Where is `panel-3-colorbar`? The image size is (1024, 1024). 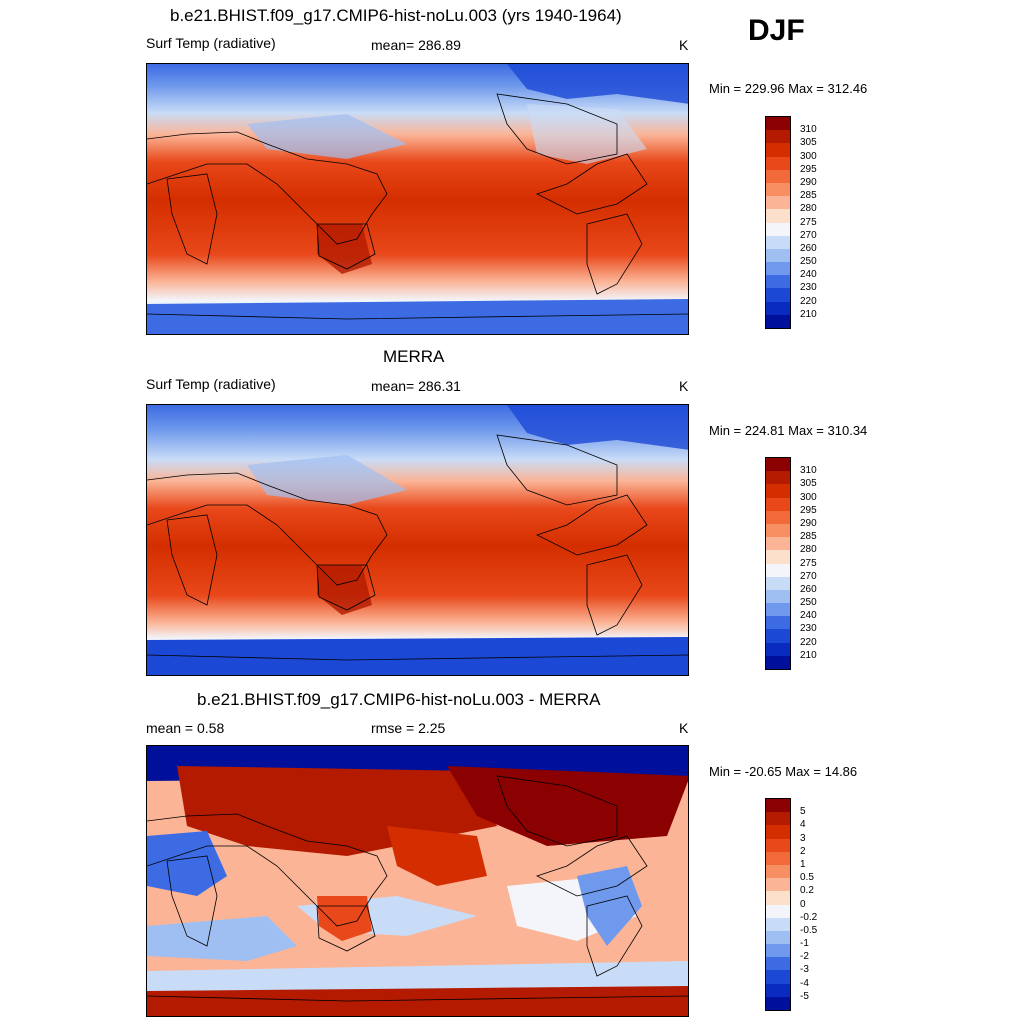
panel-3-colorbar is located at coordinates (778, 904).